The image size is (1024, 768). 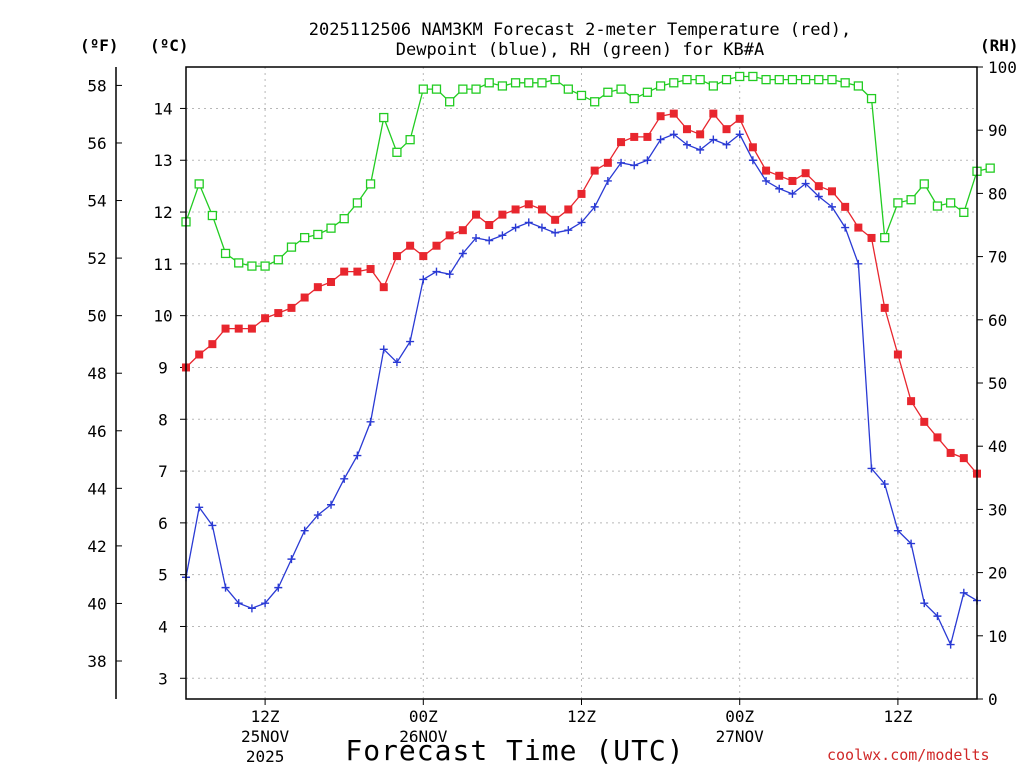 I want to click on x-axis-title: Forecast Time (UTC), so click(x=515, y=750).